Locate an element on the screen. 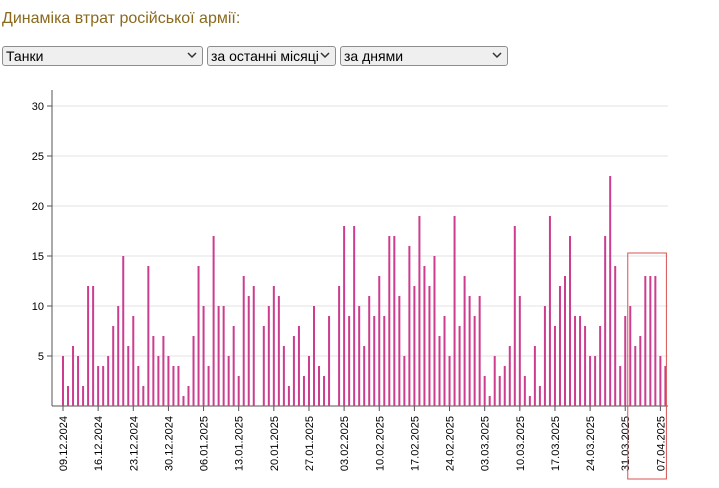 The width and height of the screenshot is (719, 488). highlight-box is located at coordinates (647, 366).